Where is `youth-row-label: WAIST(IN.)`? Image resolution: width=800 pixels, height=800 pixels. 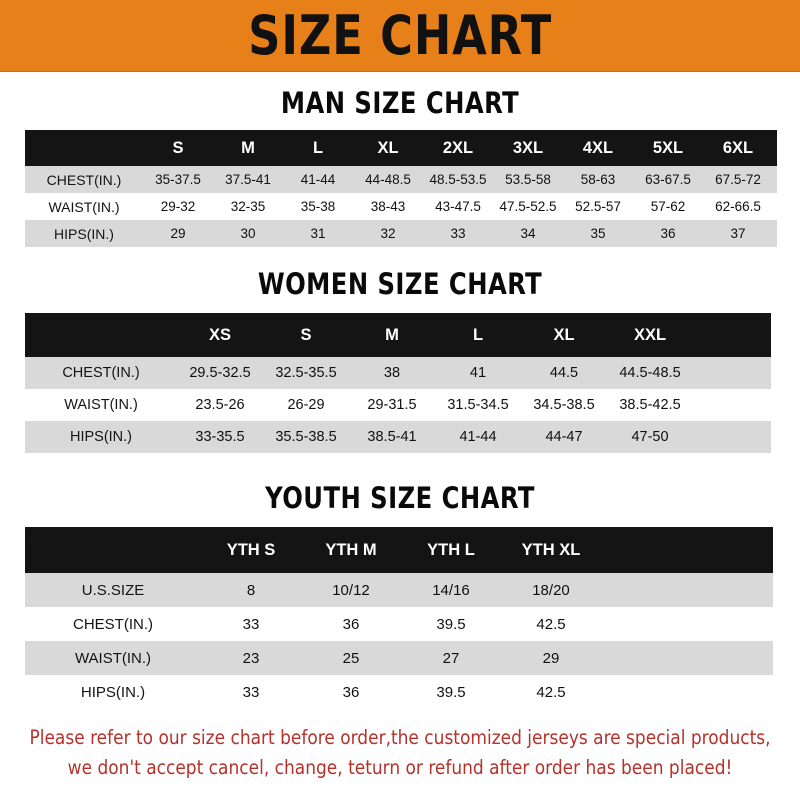
youth-row-label: WAIST(IN.) is located at coordinates (113, 658).